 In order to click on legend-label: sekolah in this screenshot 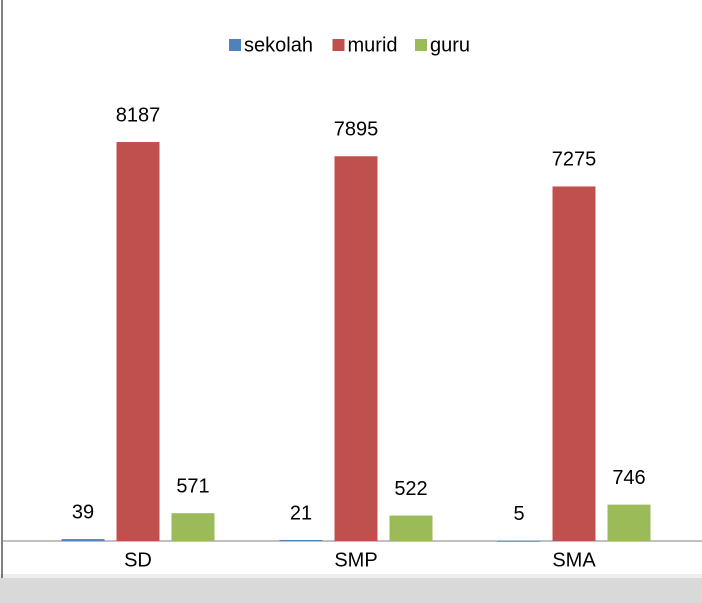, I will do `click(278, 45)`.